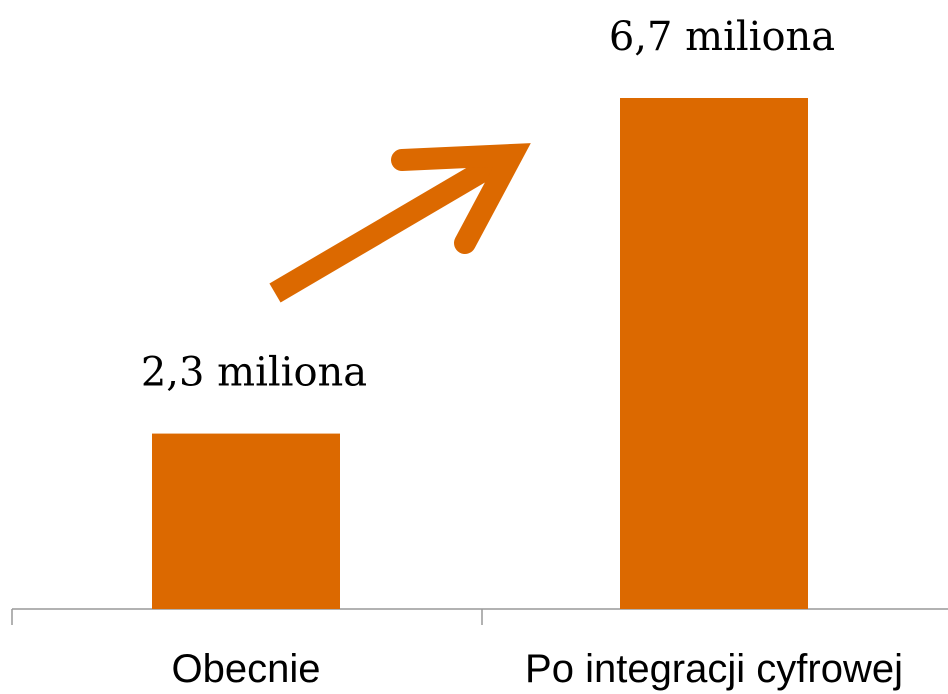 Image resolution: width=948 pixels, height=694 pixels. I want to click on value-label: 6,7 miliona, so click(722, 37).